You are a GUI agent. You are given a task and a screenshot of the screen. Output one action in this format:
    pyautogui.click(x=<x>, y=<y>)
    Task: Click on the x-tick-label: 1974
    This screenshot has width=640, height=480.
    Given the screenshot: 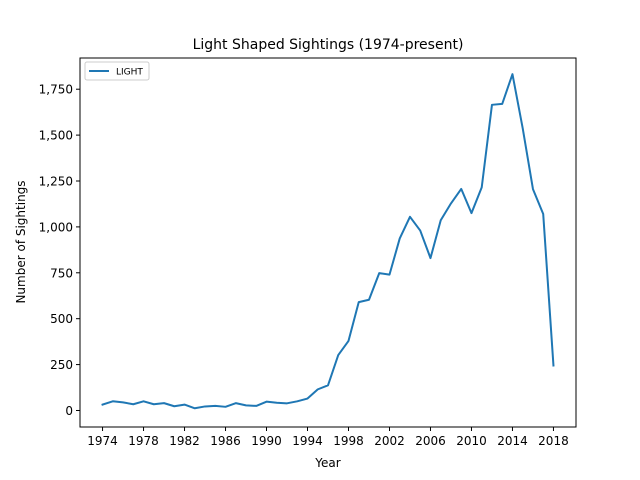 What is the action you would take?
    pyautogui.click(x=102, y=441)
    